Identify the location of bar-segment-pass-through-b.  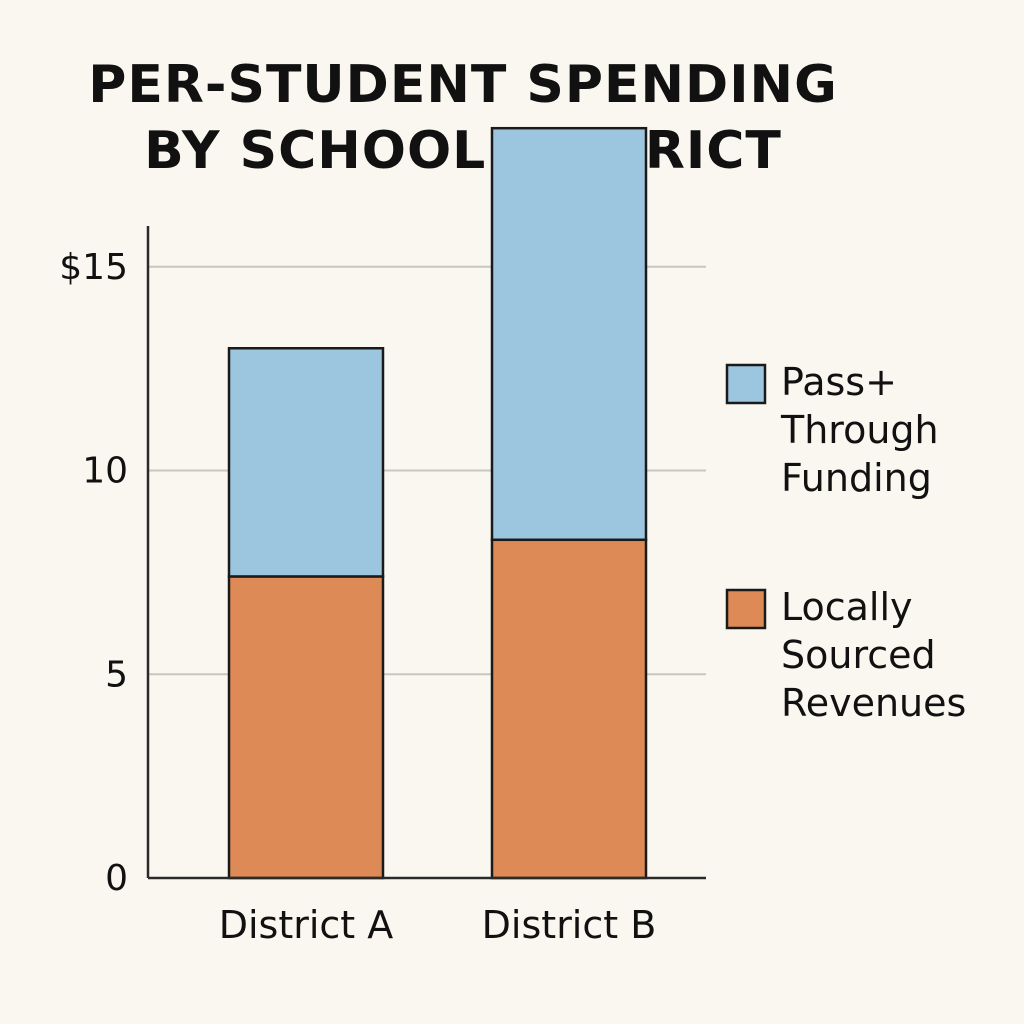
(569, 334).